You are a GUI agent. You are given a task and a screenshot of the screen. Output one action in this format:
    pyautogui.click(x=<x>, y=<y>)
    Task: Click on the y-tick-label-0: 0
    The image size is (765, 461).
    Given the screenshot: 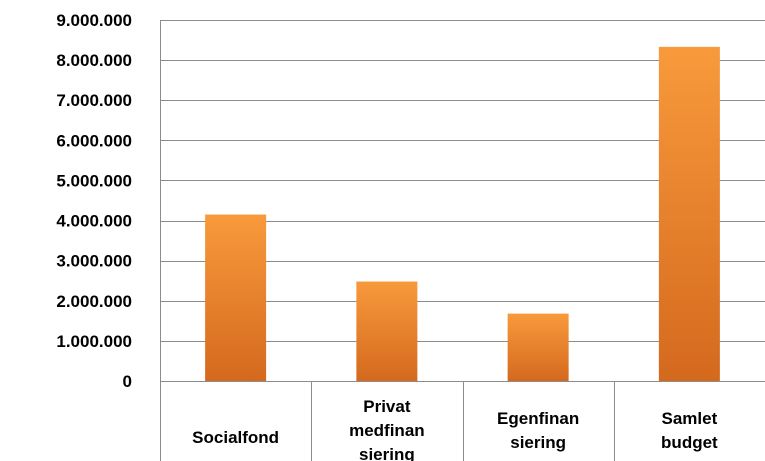 What is the action you would take?
    pyautogui.click(x=127, y=381)
    